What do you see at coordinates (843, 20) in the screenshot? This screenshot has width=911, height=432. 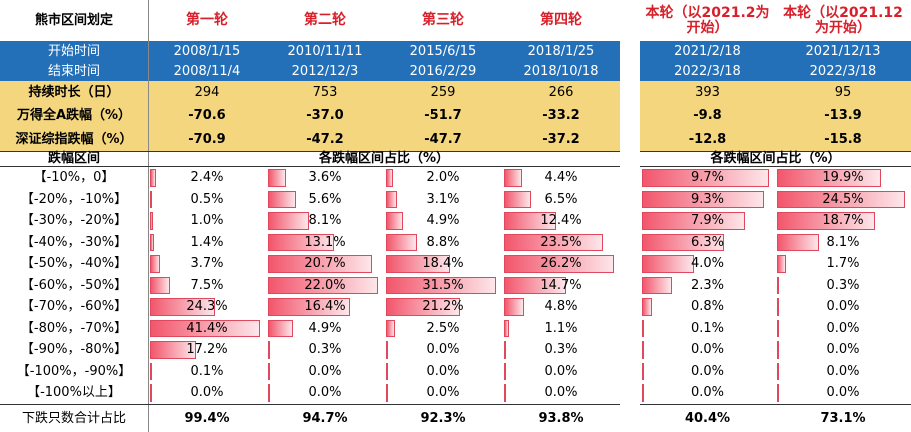 I see `current-header: 本轮（以2021.12为开始）` at bounding box center [843, 20].